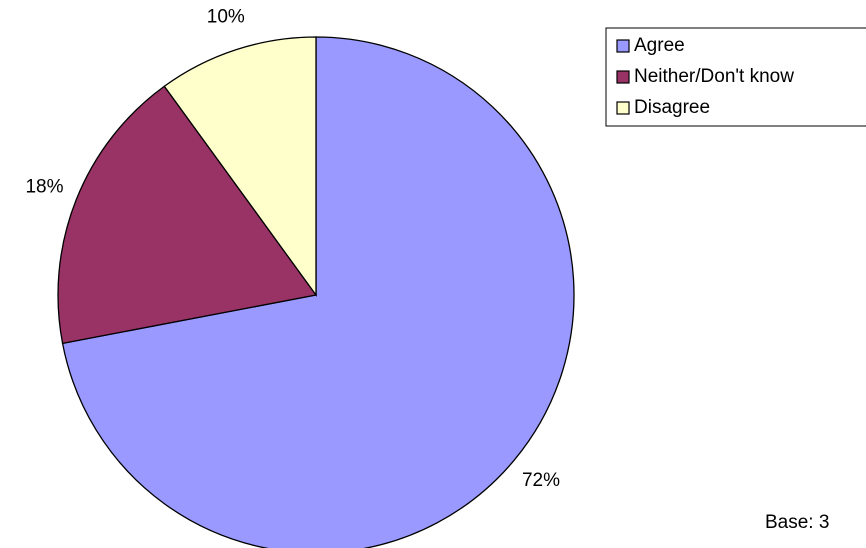 This screenshot has height=548, width=866. Describe the element at coordinates (226, 16) in the screenshot. I see `data-label: 10%` at that location.